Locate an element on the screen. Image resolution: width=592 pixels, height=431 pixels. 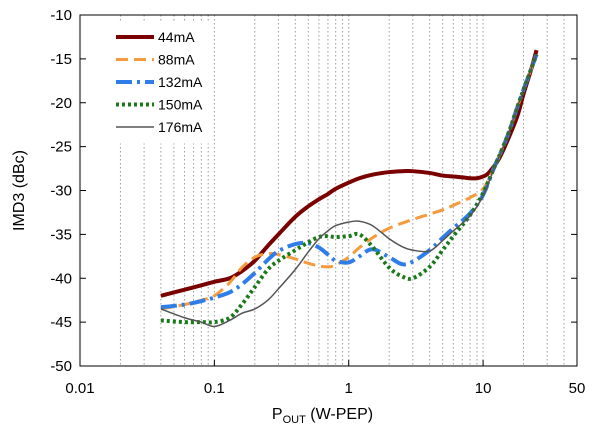
legend-label: 176mA is located at coordinates (180, 127).